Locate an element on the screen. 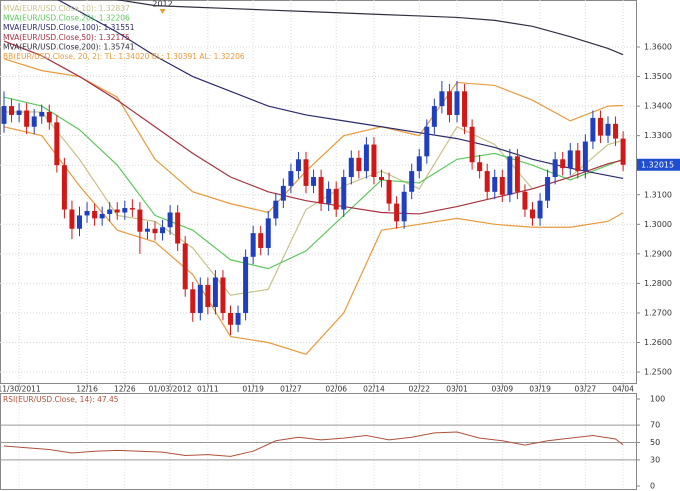  x-tick-label: 02/06 is located at coordinates (336, 389).